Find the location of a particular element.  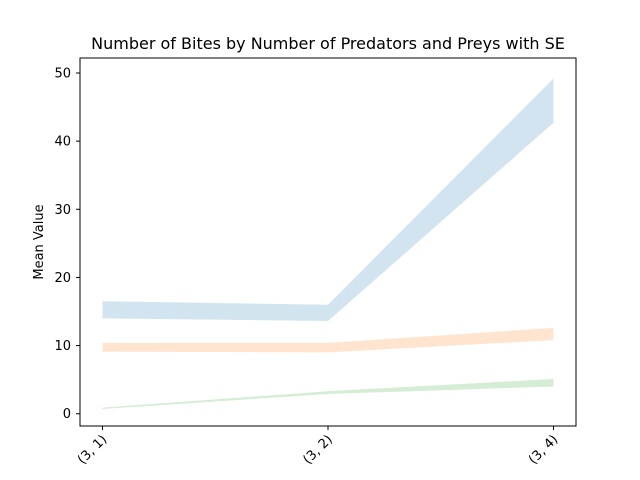

y-tick-label: 40 is located at coordinates (62, 142).